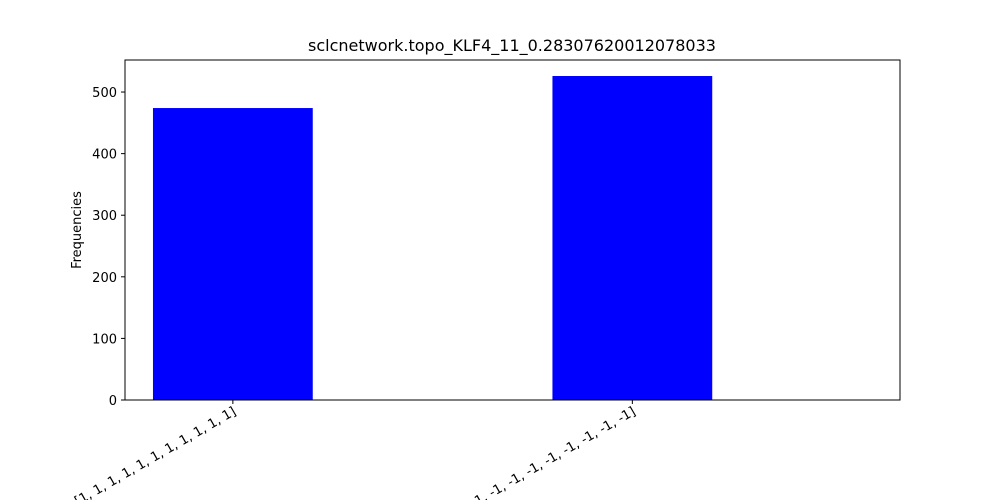  I want to click on y-tick-label: 500, so click(104, 93).